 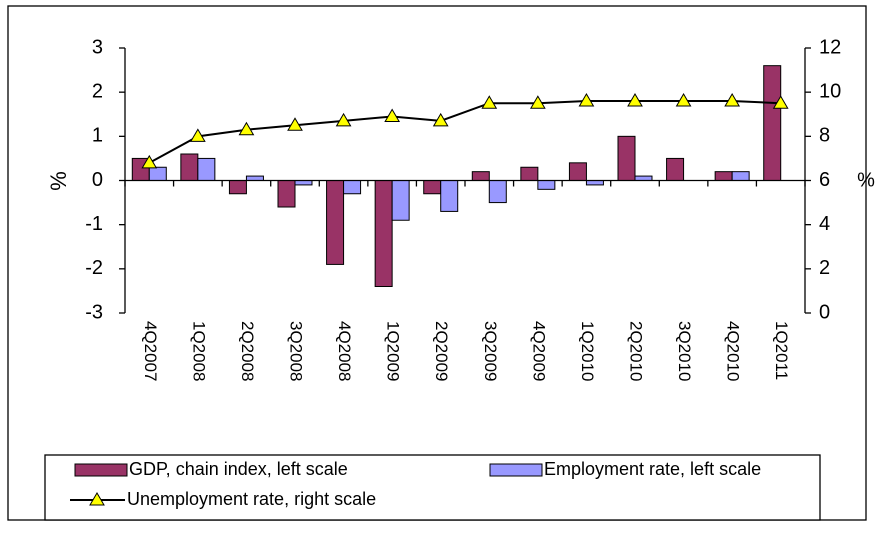 What do you see at coordinates (441, 351) in the screenshot?
I see `x-tick-label: 2Q2009` at bounding box center [441, 351].